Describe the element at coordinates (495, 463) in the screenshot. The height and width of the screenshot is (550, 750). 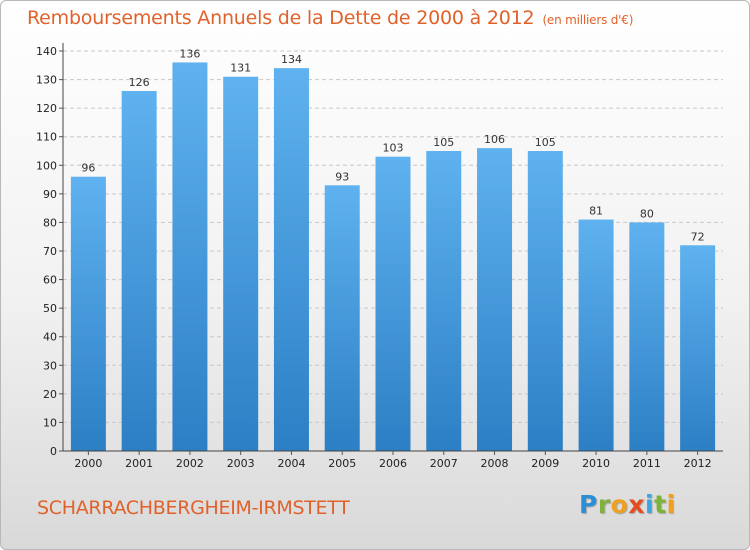
I see `x-tick-label: 2008` at that location.